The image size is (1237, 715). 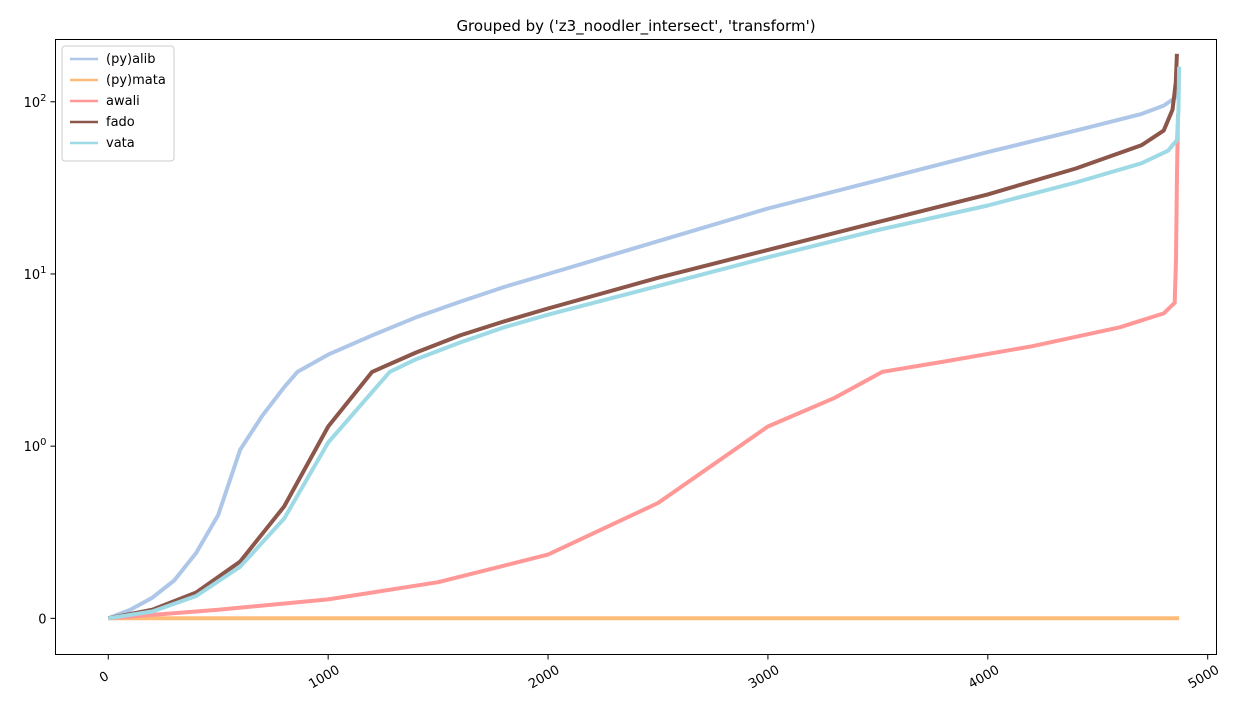 What do you see at coordinates (123, 101) in the screenshot?
I see `legend-label-2: awali` at bounding box center [123, 101].